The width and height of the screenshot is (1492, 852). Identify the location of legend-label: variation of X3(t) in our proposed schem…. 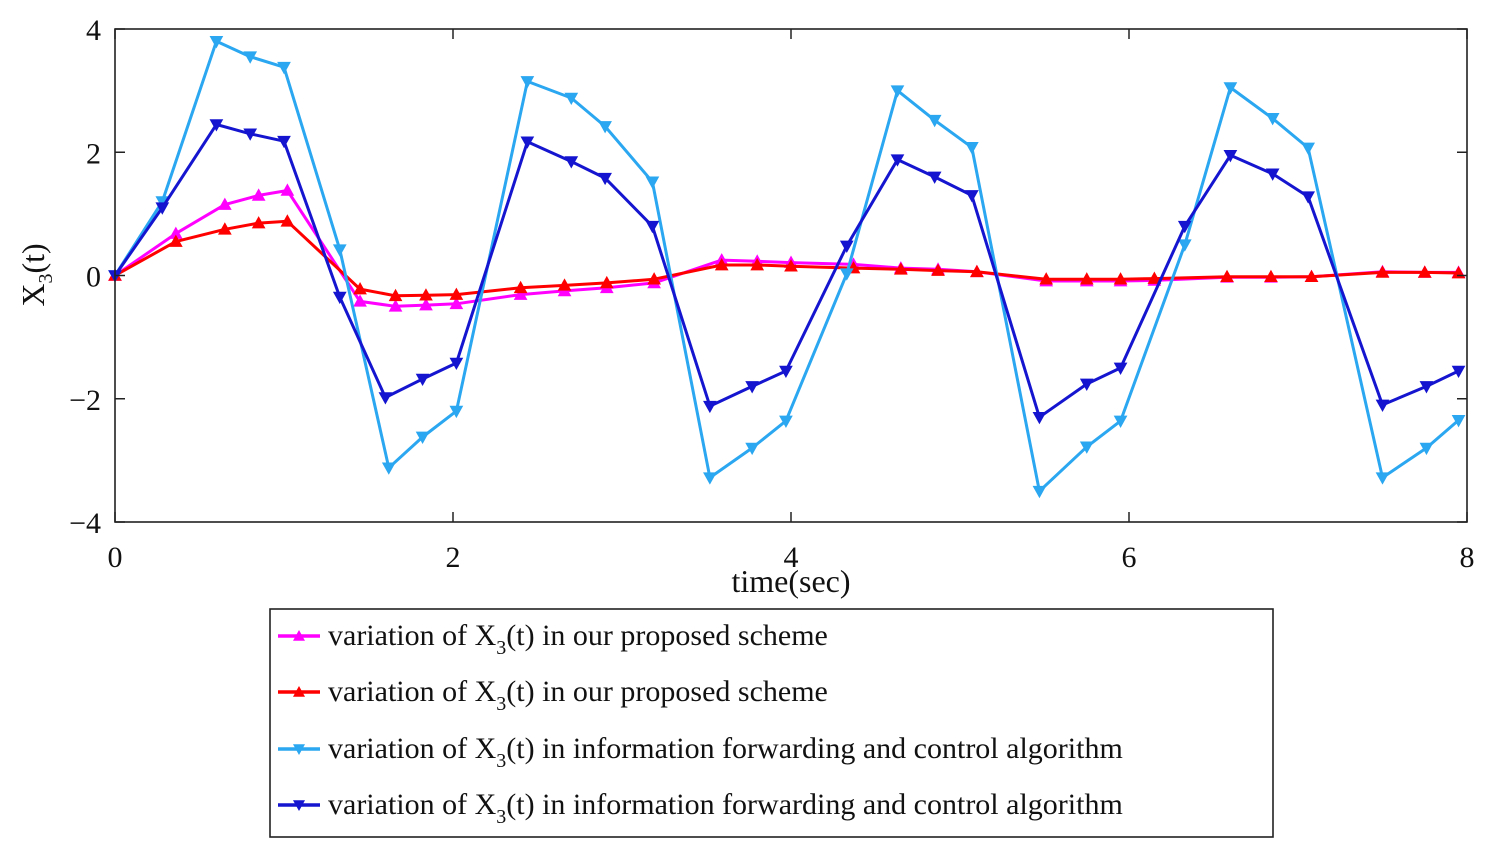
(578, 695).